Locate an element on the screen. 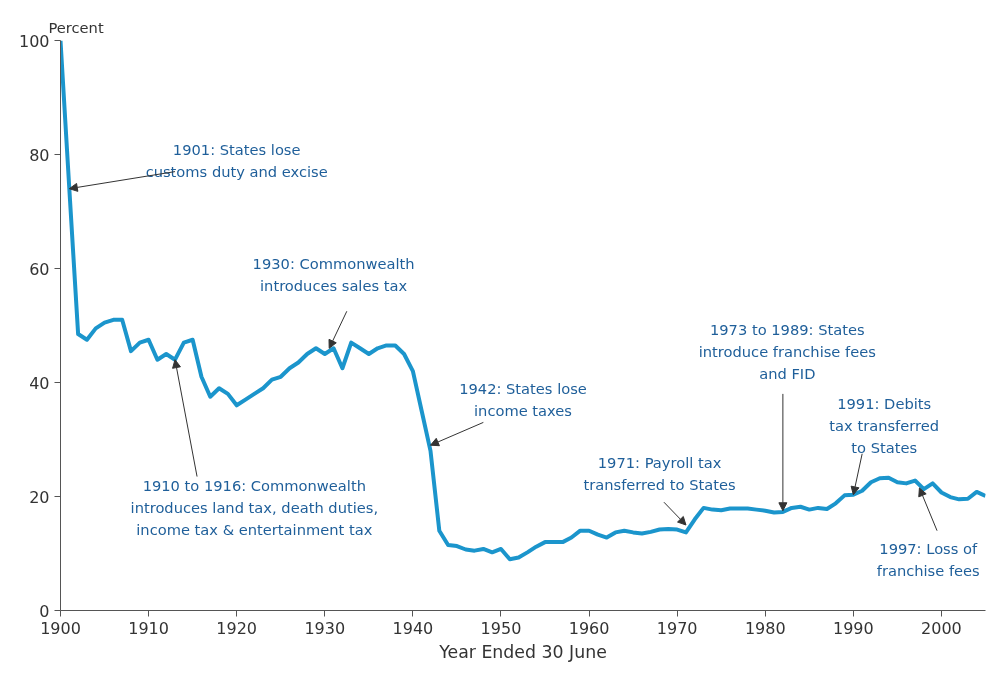  x-tick-label: 1930 is located at coordinates (325, 628).